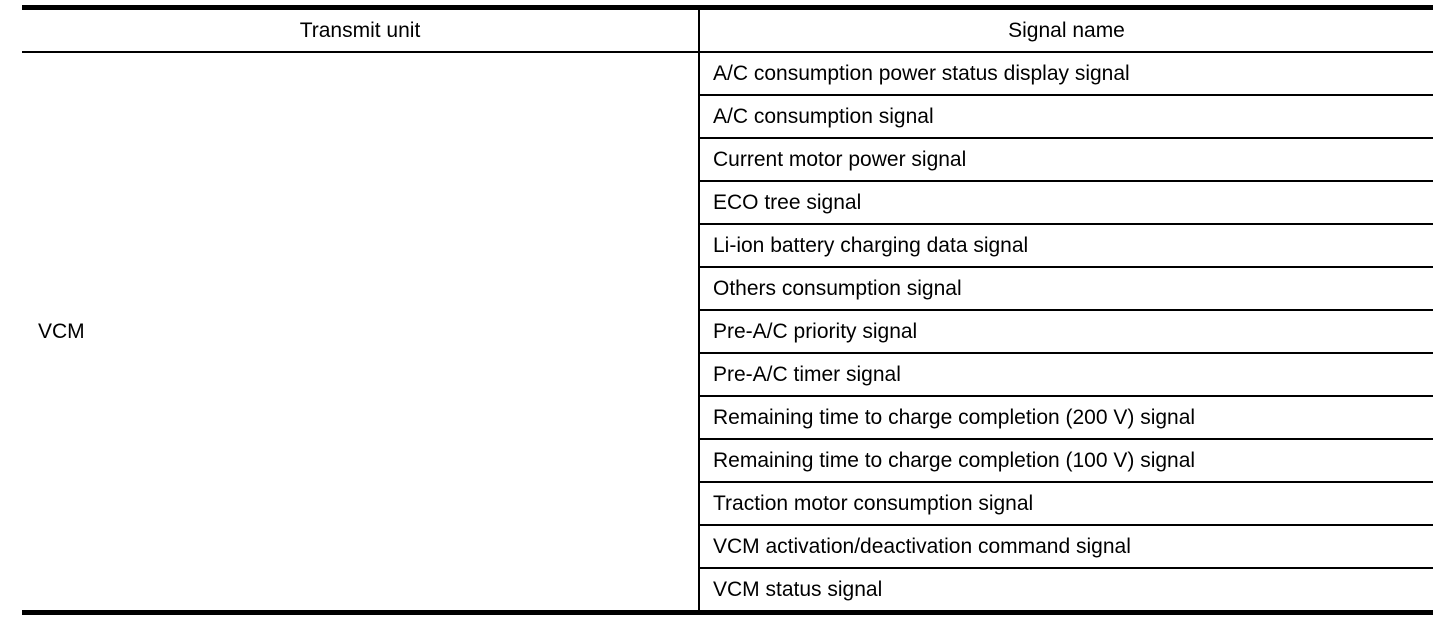 The image size is (1456, 622). I want to click on table-row: Pre-A/C priority signal, so click(727, 332).